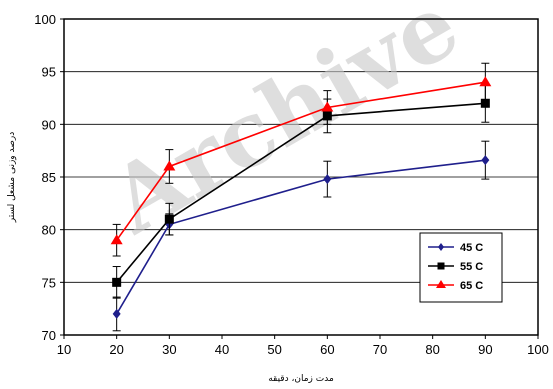 The image size is (553, 389). What do you see at coordinates (169, 349) in the screenshot?
I see `x-tick-label-30: 30` at bounding box center [169, 349].